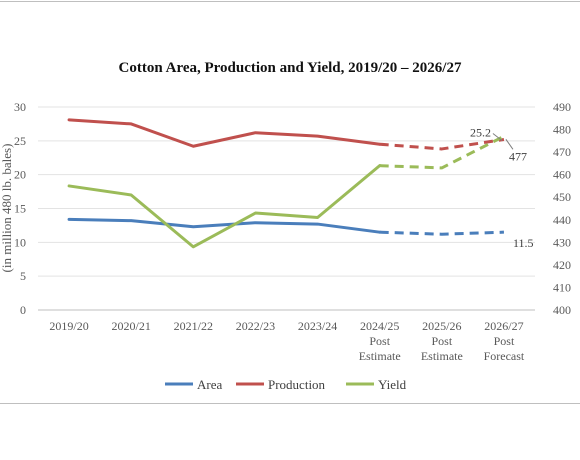 Image resolution: width=580 pixels, height=460 pixels. Describe the element at coordinates (562, 197) in the screenshot. I see `y-tick-right: 450` at that location.